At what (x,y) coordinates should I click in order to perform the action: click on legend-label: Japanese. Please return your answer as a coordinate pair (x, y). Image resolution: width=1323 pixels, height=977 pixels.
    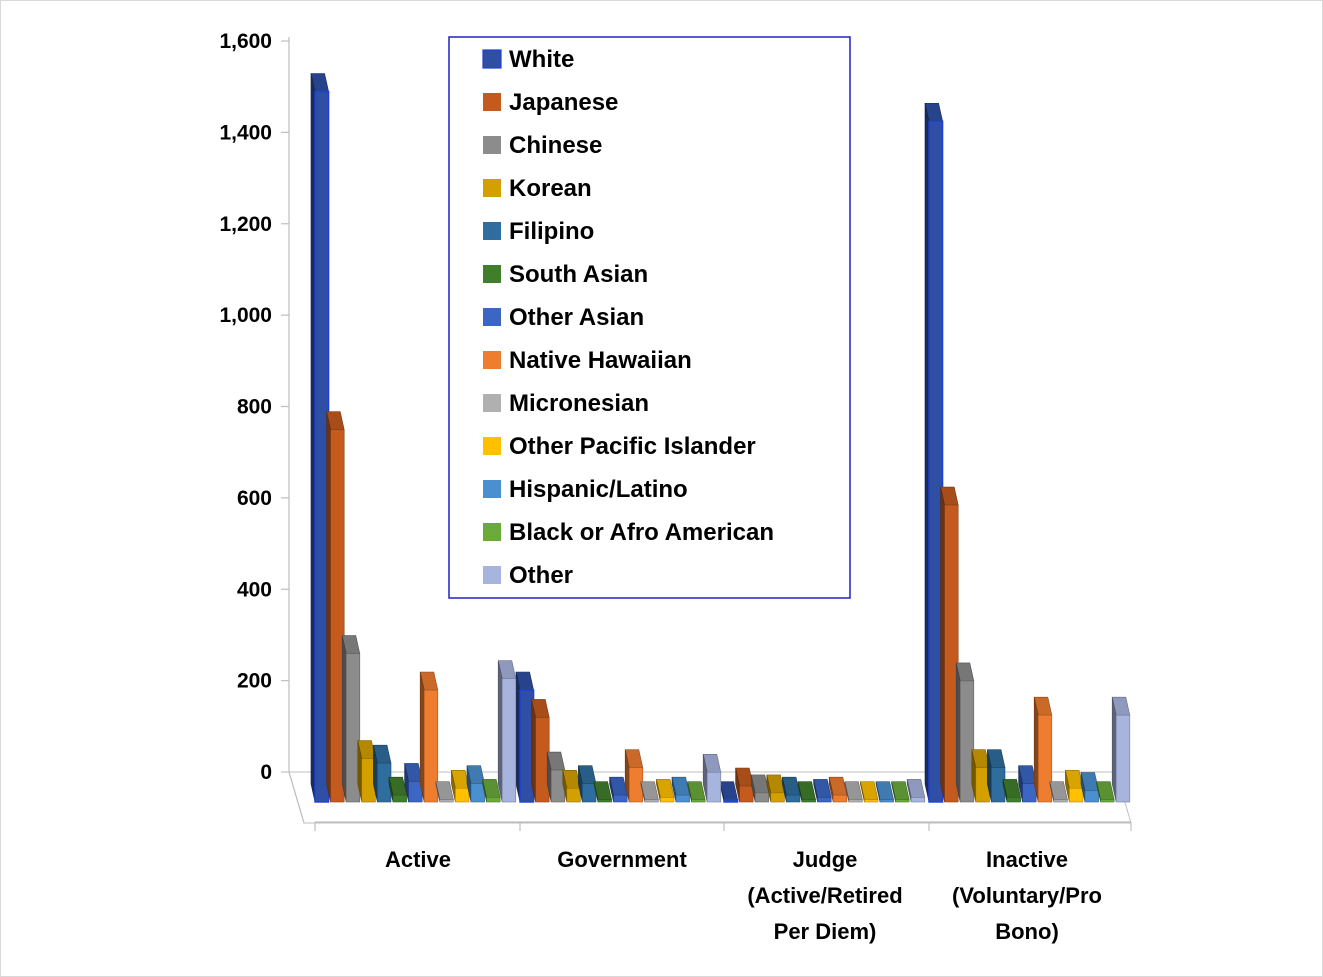
    Looking at the image, I should click on (563, 102).